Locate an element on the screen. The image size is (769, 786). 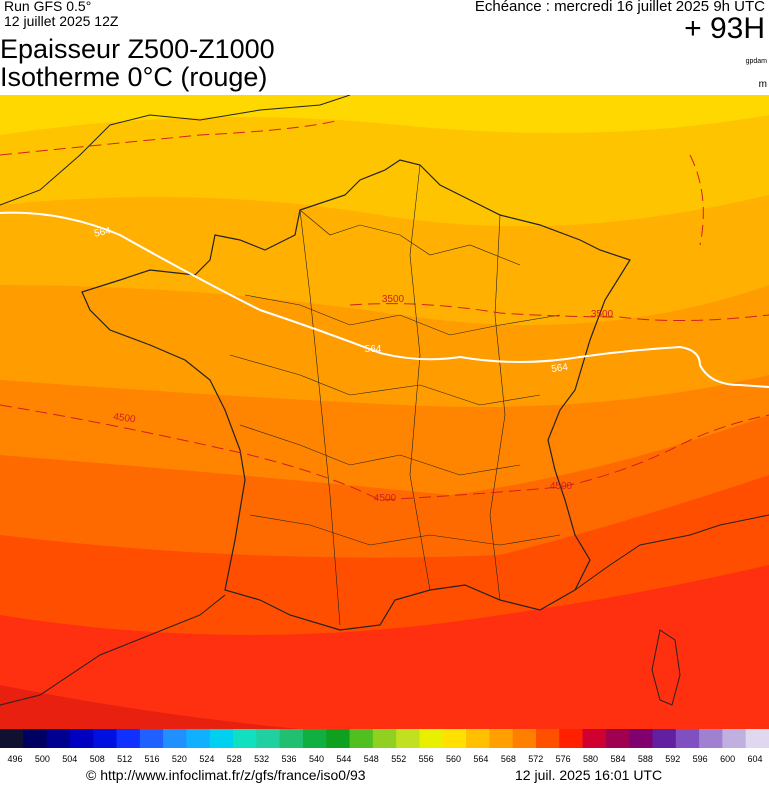
scale-label: 572 is located at coordinates (535, 759).